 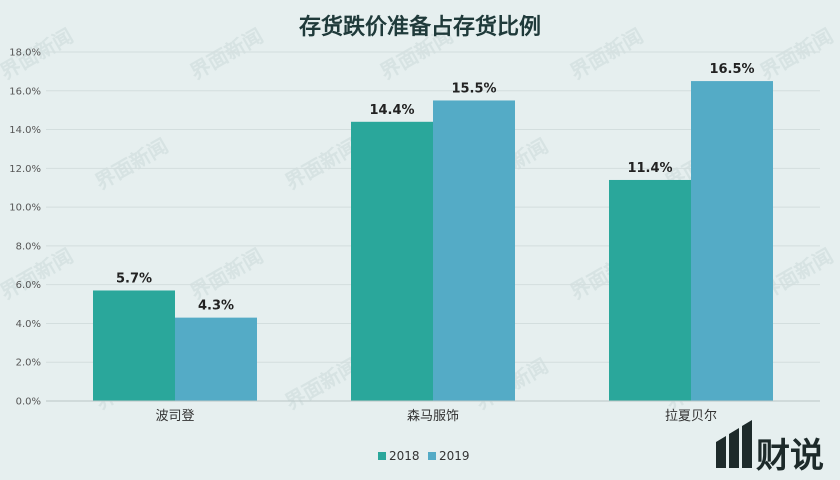 I want to click on logo-icon, so click(x=734, y=444).